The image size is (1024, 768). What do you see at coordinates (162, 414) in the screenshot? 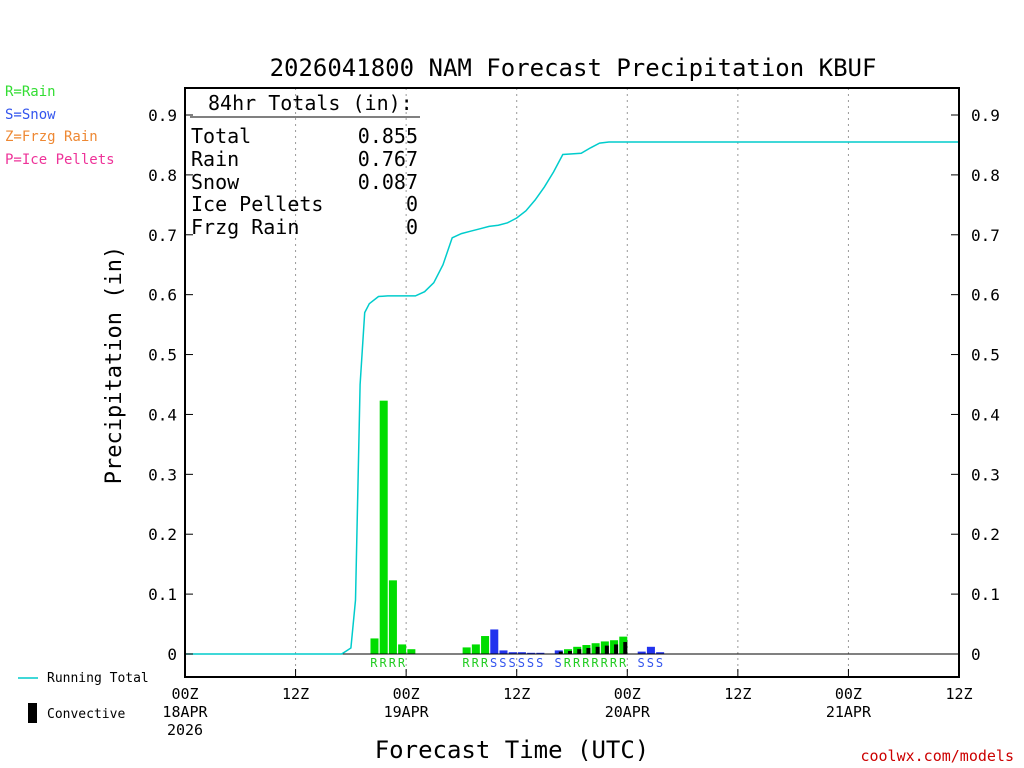
I see `y-tick-label-left: 0.4` at bounding box center [162, 414].